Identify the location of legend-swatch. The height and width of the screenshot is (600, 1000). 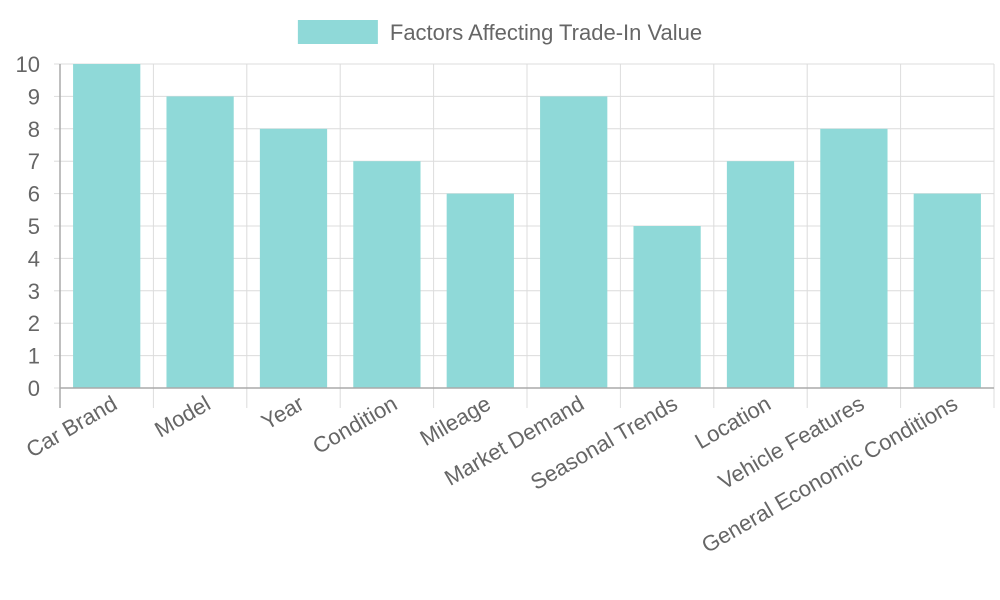
(337, 32).